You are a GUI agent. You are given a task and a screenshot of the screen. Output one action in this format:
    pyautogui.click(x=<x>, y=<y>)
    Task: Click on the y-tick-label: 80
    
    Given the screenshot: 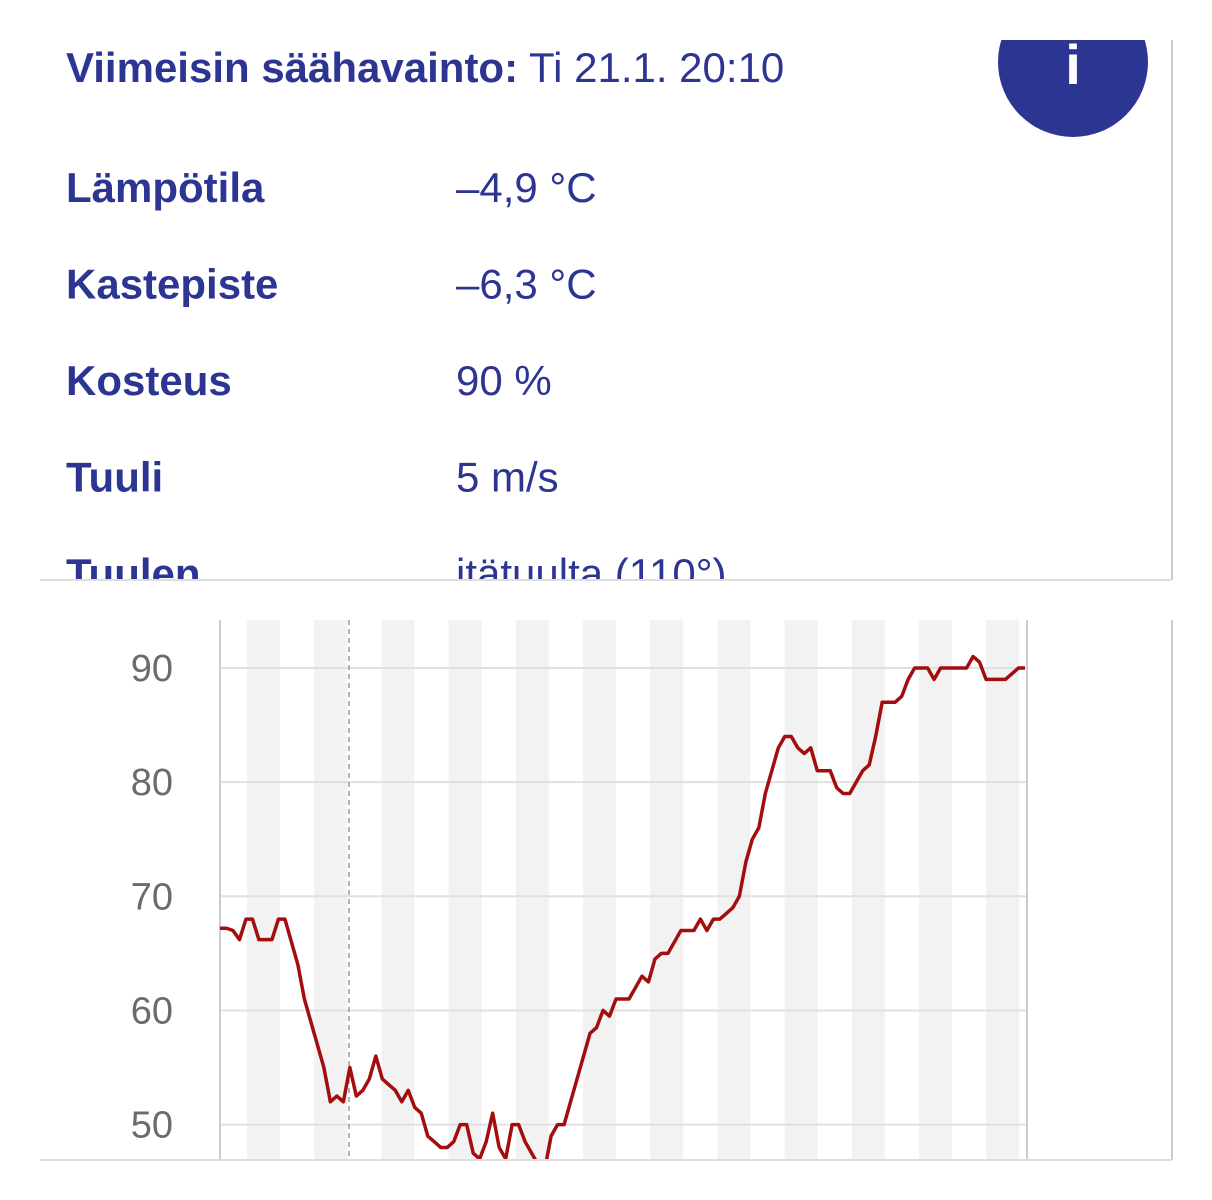 What is the action you would take?
    pyautogui.click(x=152, y=783)
    